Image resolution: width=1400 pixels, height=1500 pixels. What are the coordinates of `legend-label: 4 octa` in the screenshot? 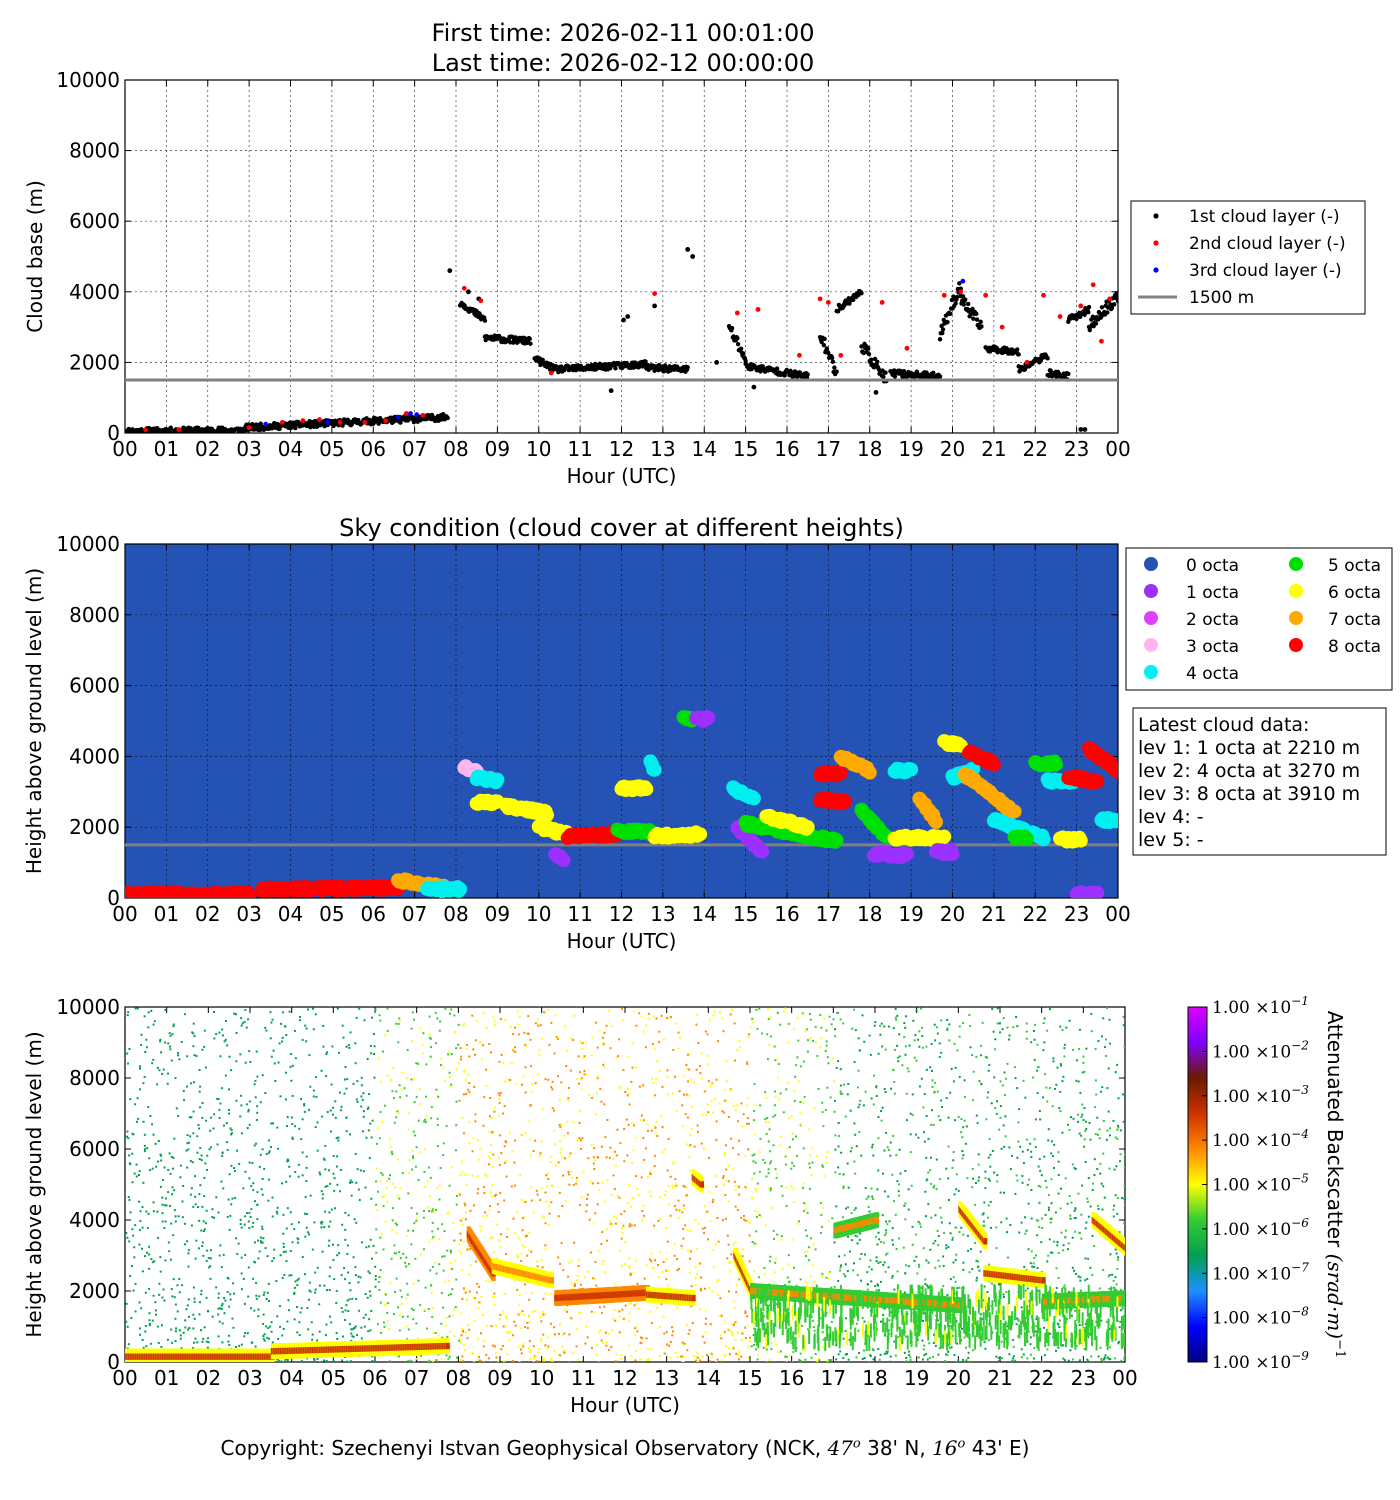 It's located at (1212, 674).